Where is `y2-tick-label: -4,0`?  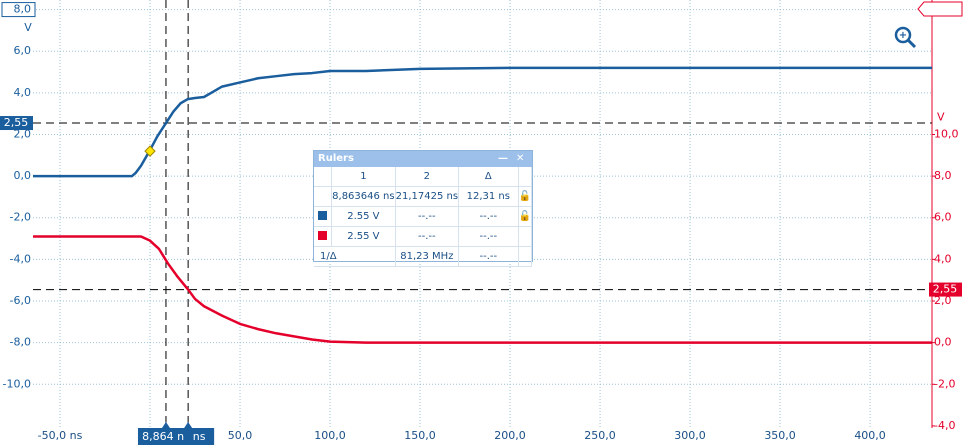 y2-tick-label: -4,0 is located at coordinates (944, 425).